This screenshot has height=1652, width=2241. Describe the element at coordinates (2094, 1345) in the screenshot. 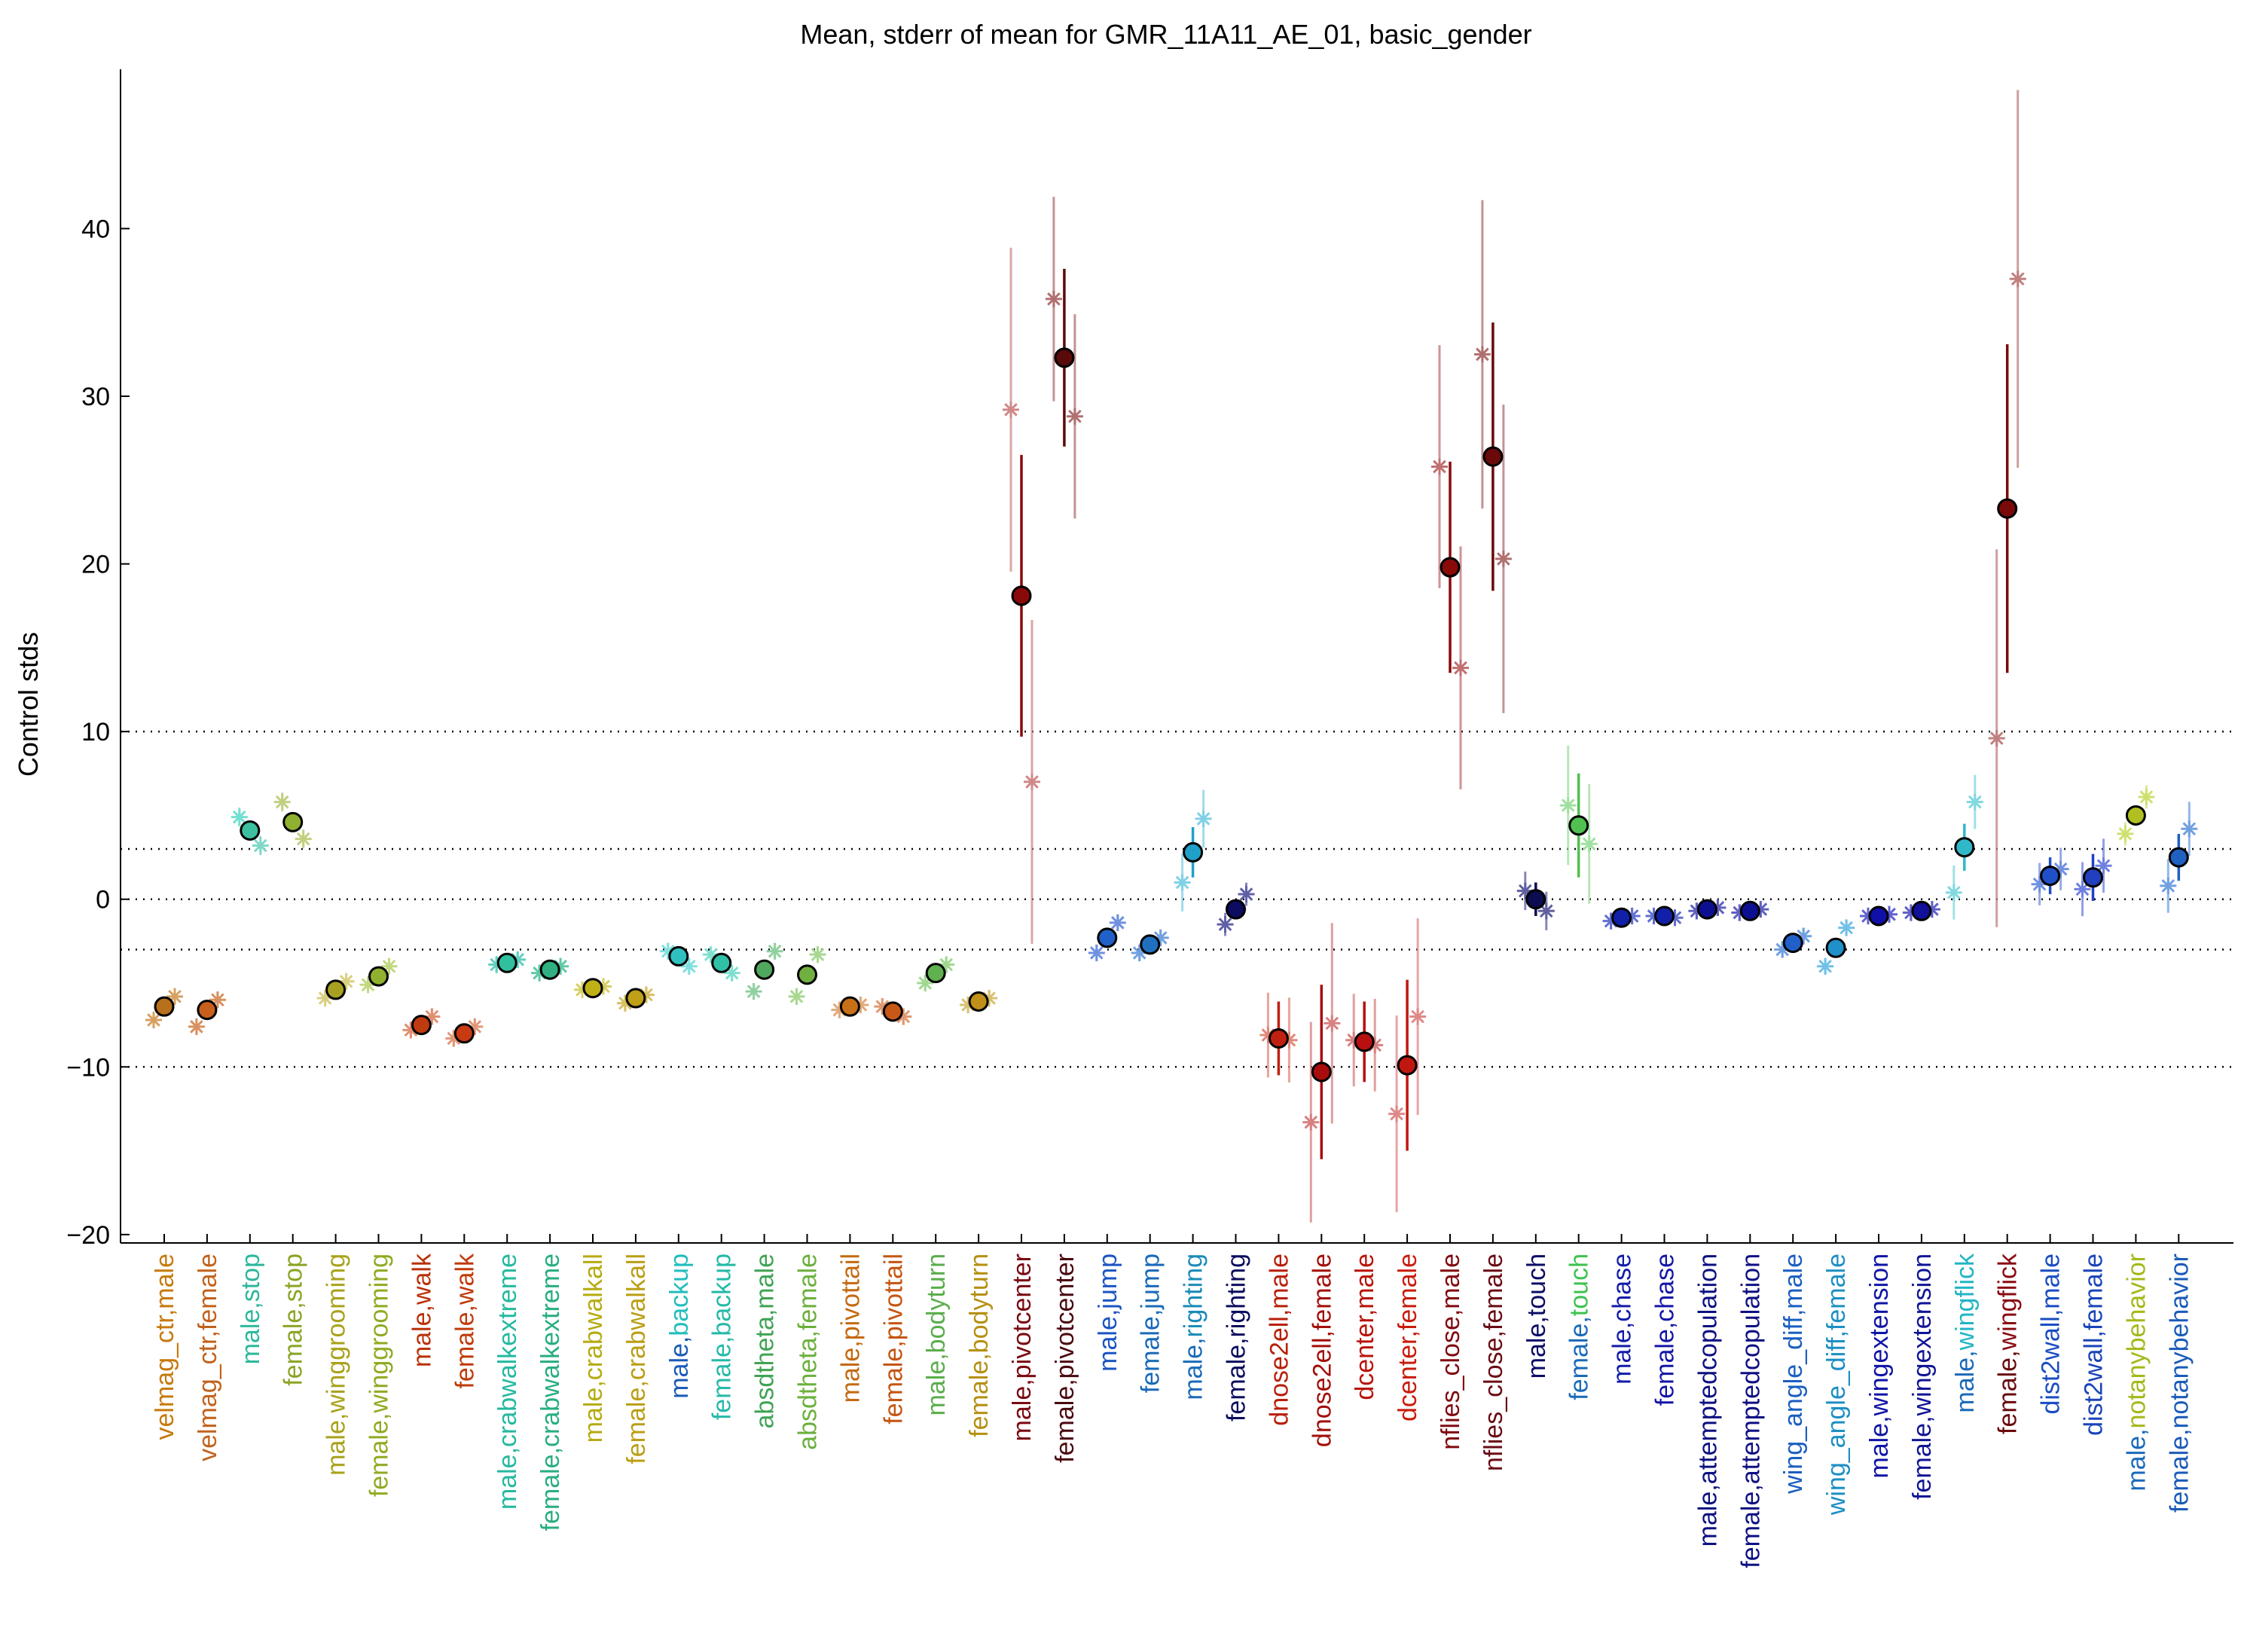

I see `x-tick-label: dist2wall,female` at that location.